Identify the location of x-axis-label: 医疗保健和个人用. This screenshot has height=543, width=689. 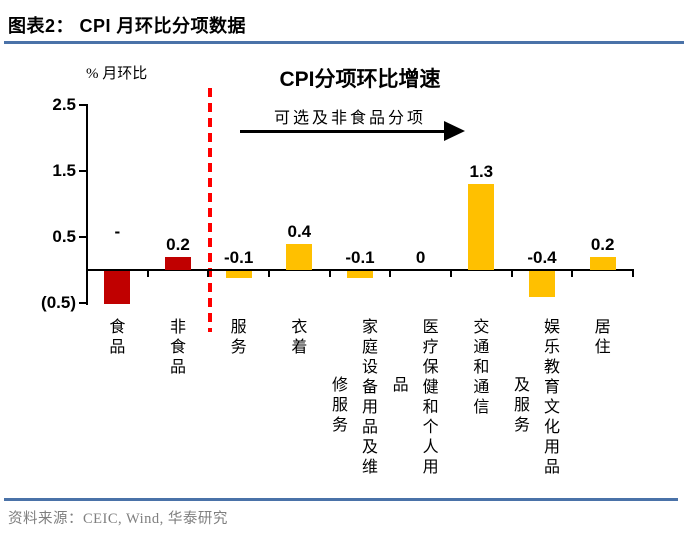
(430, 397).